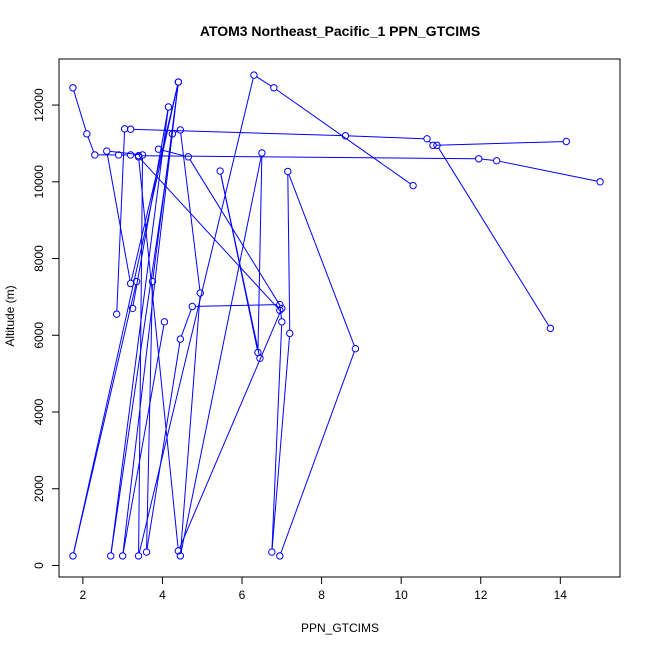 Image resolution: width=650 pixels, height=655 pixels. I want to click on x-tick-label: 2, so click(83, 595).